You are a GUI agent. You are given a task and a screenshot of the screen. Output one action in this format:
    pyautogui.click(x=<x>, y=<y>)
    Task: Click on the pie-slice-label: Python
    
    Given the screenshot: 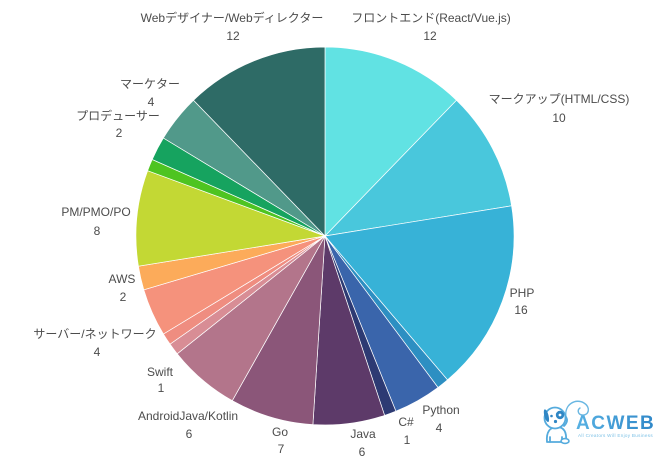 What is the action you would take?
    pyautogui.click(x=440, y=410)
    